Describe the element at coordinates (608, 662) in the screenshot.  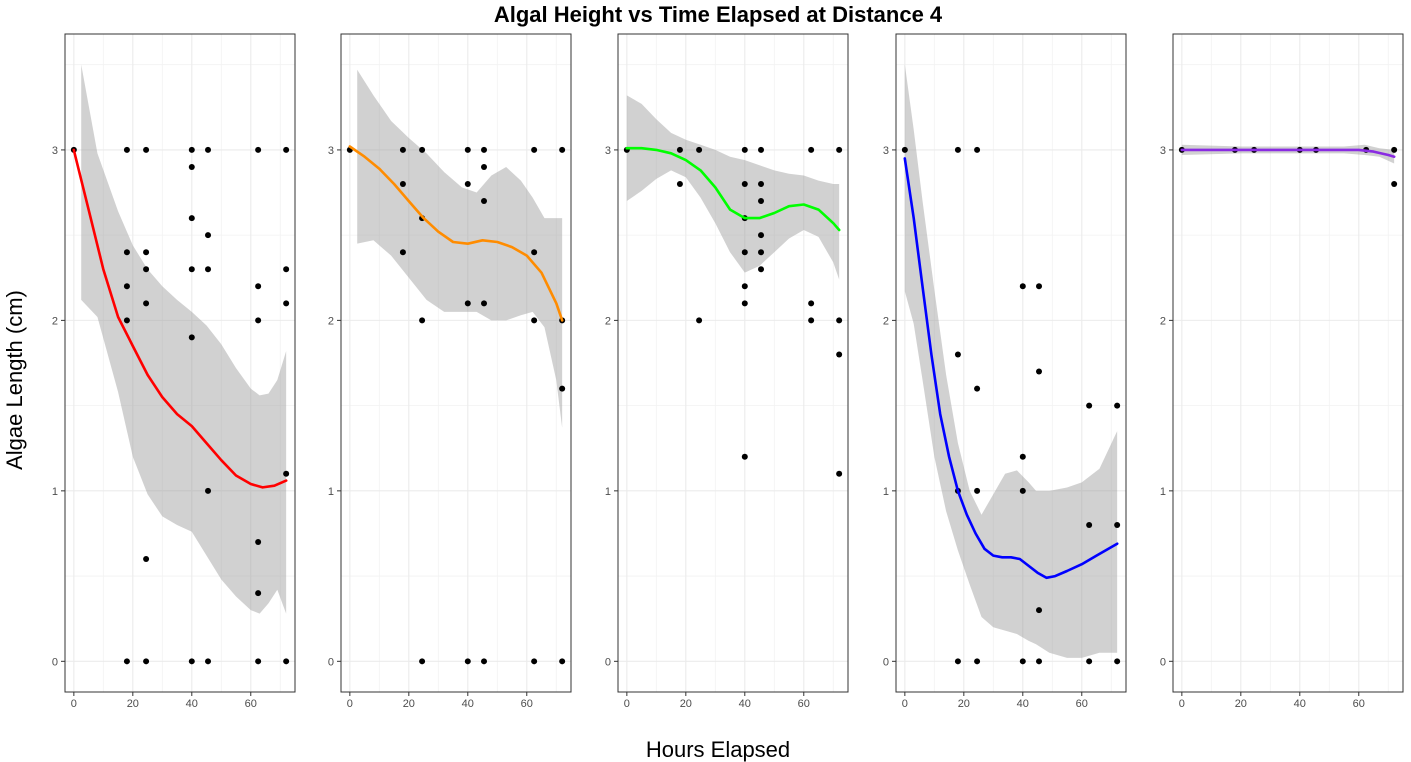
I see `y-tick-label: 0` at that location.